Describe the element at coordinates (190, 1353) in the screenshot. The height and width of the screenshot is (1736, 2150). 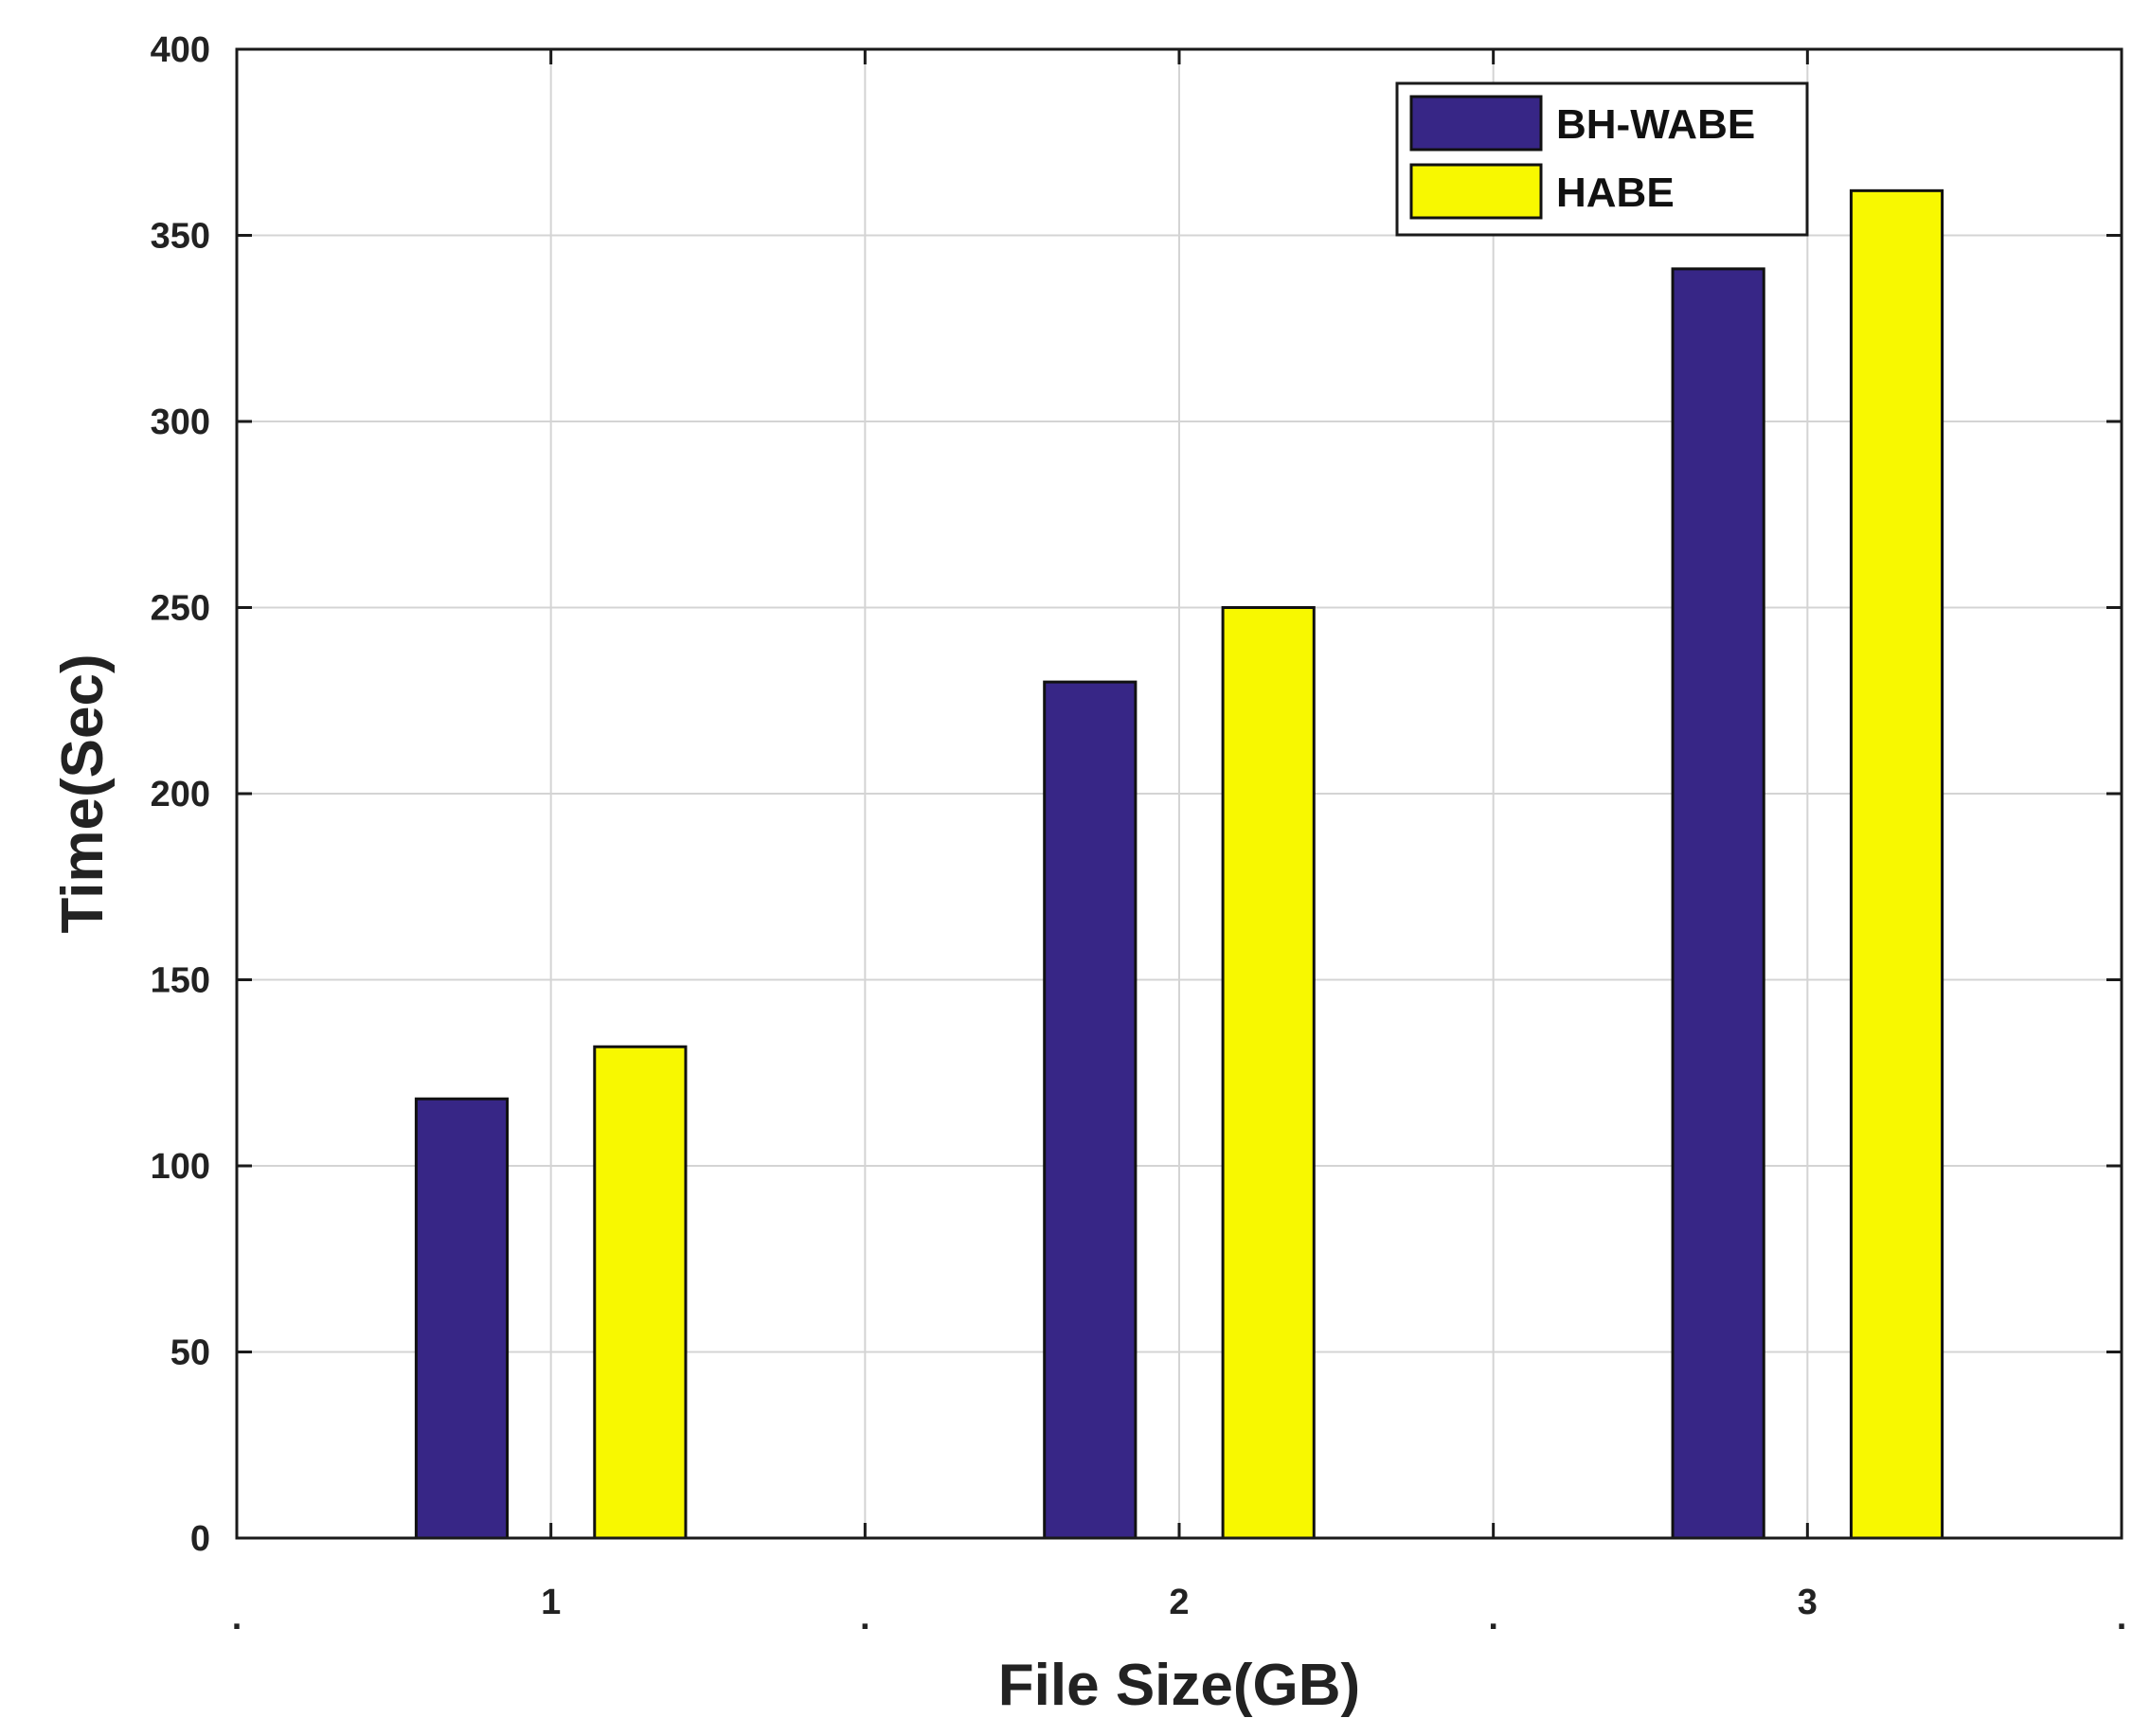
I see `y-tick-label: 50` at that location.